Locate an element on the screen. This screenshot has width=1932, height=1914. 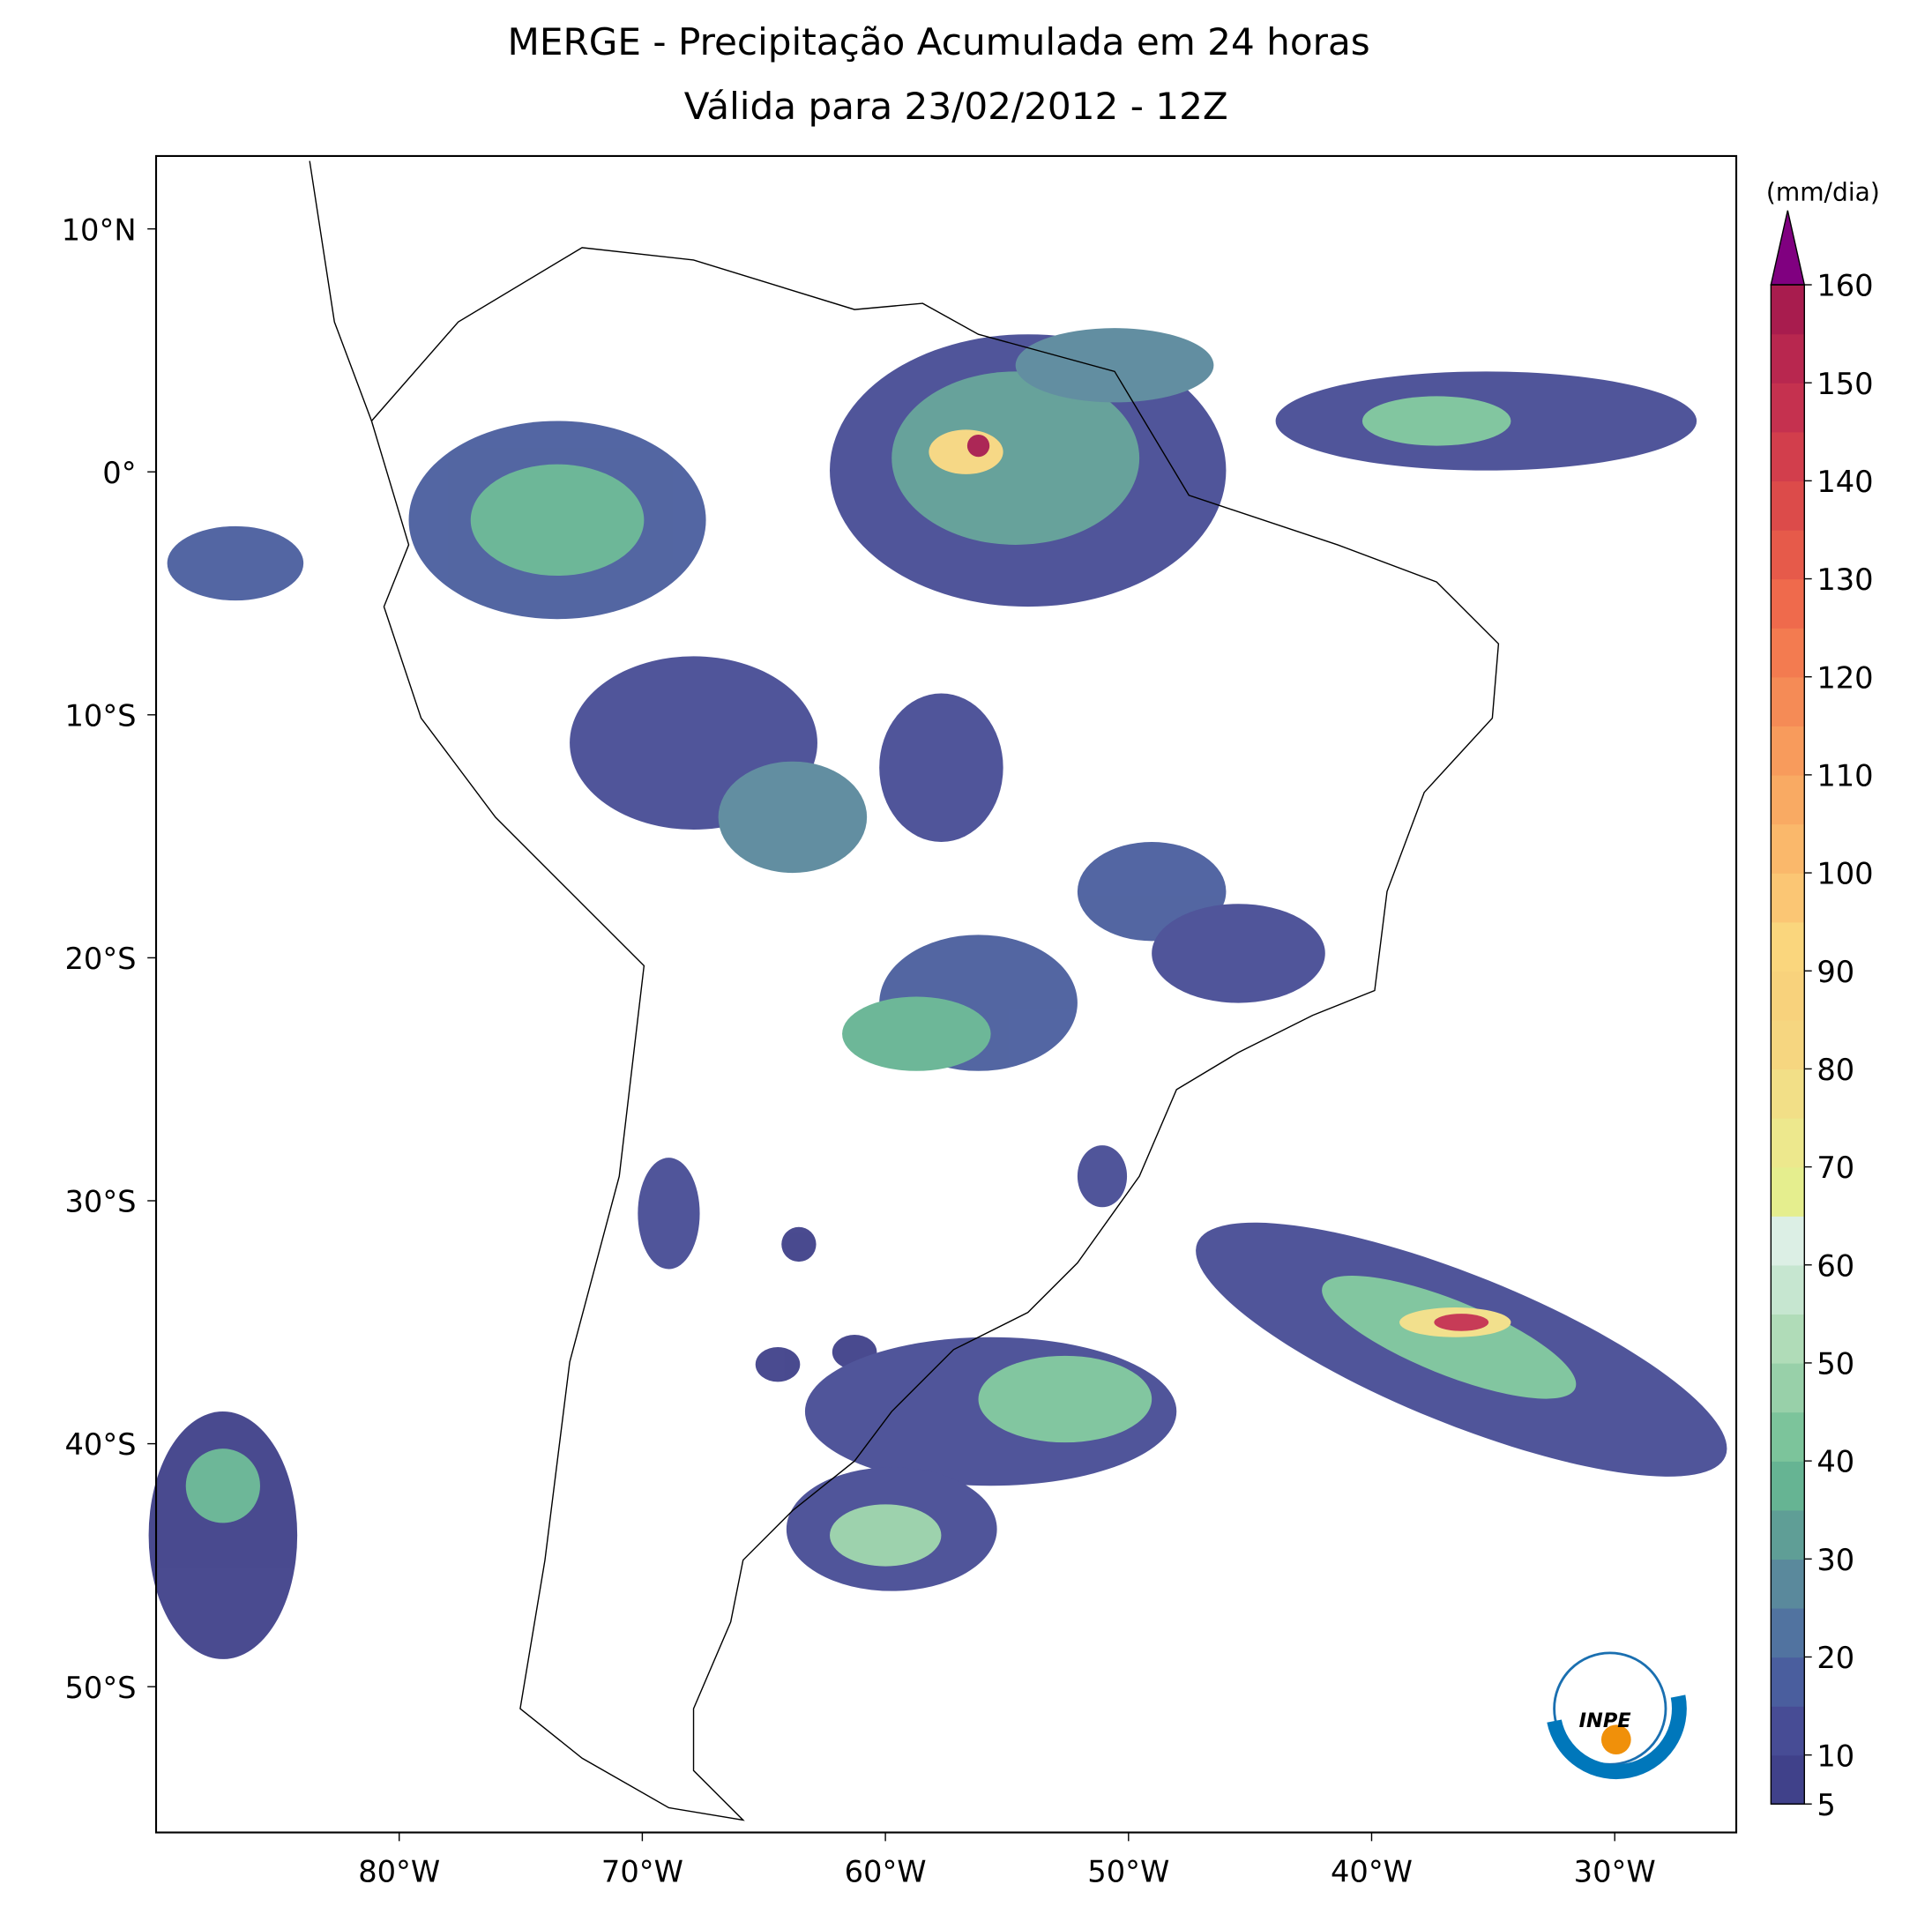
colorbar-tick-label: 40 is located at coordinates (1835, 1462).